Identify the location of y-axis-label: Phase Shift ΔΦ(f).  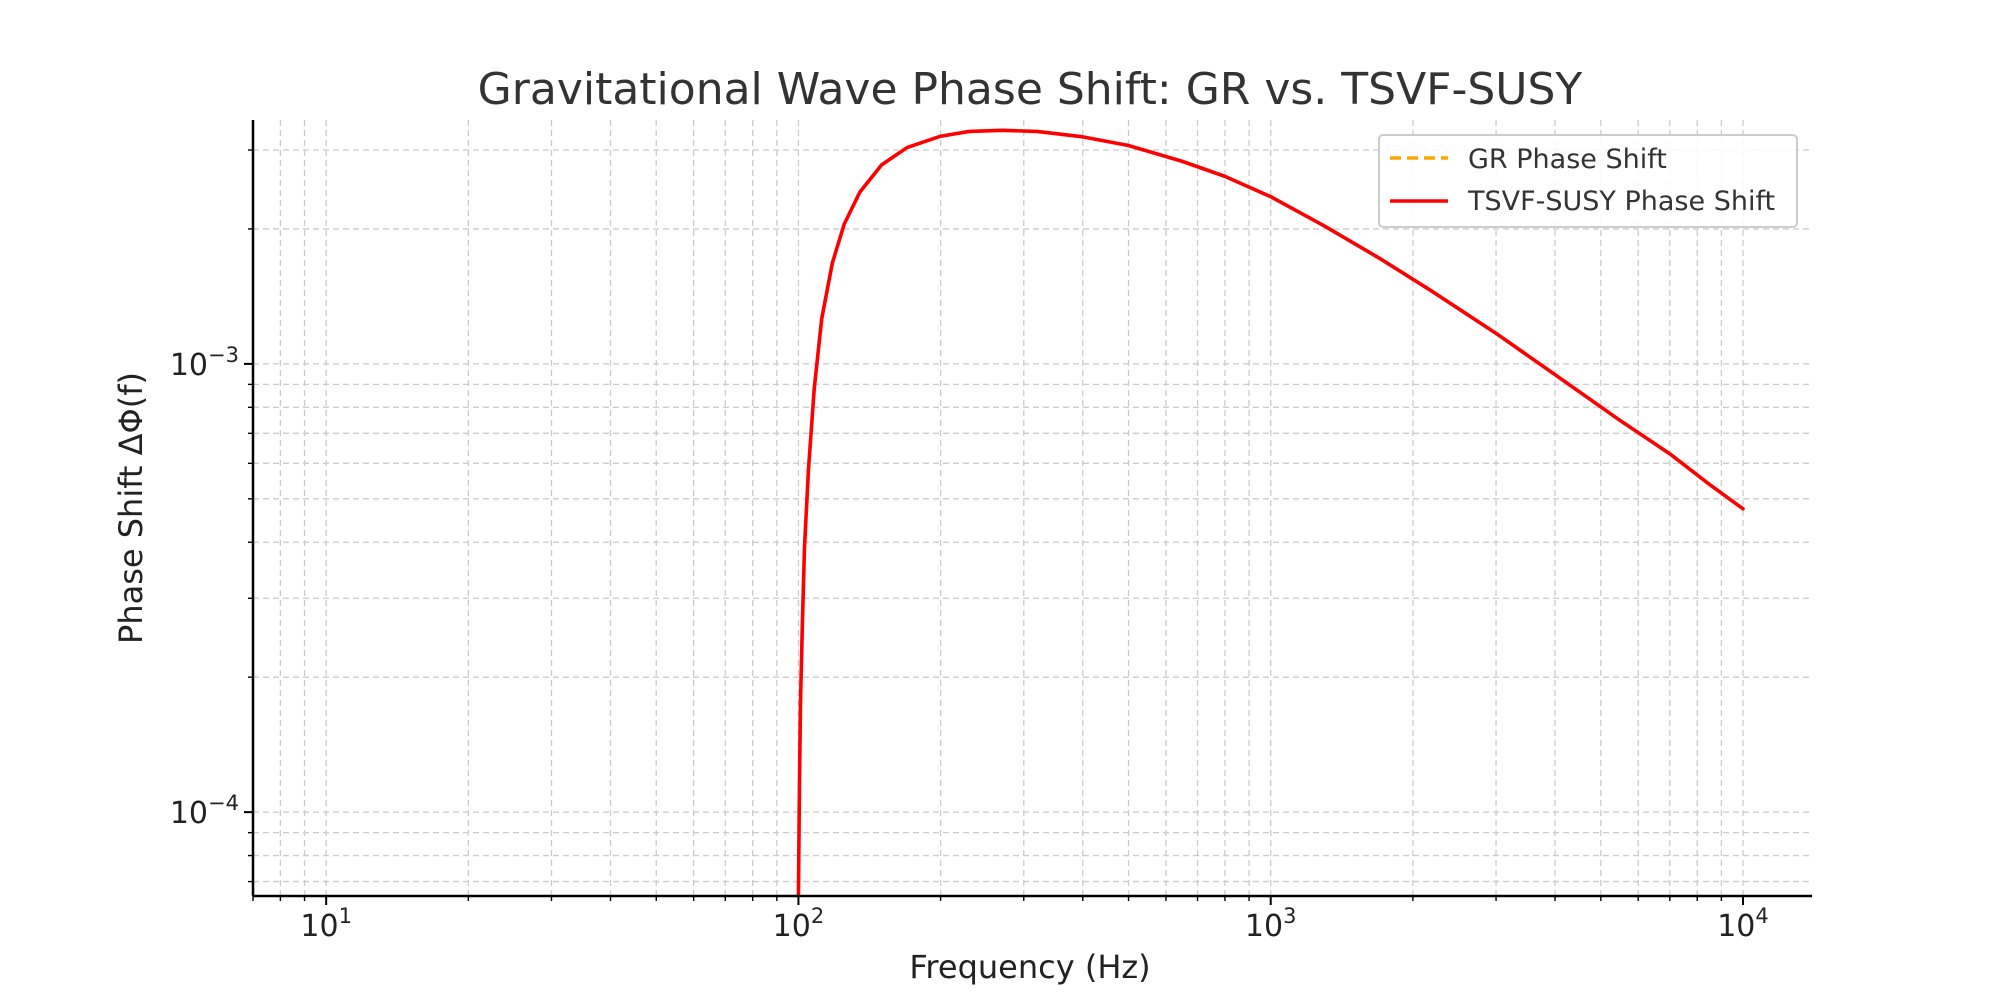
(131, 508).